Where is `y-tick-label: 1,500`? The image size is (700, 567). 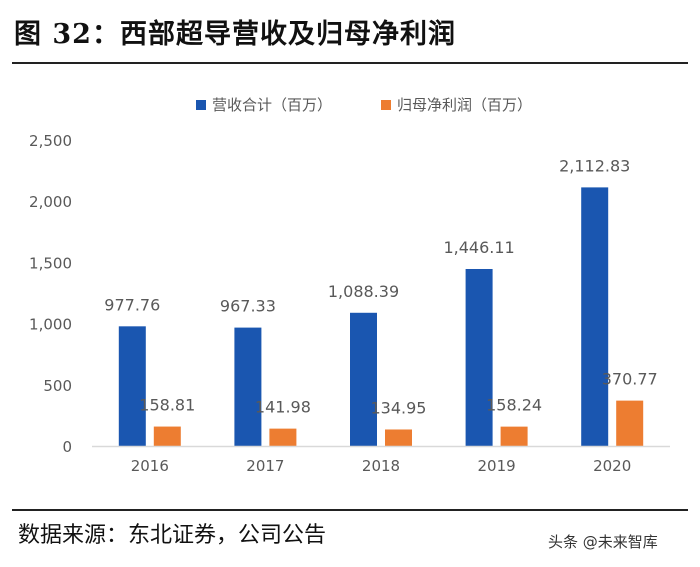
y-tick-label: 1,500 is located at coordinates (50, 263).